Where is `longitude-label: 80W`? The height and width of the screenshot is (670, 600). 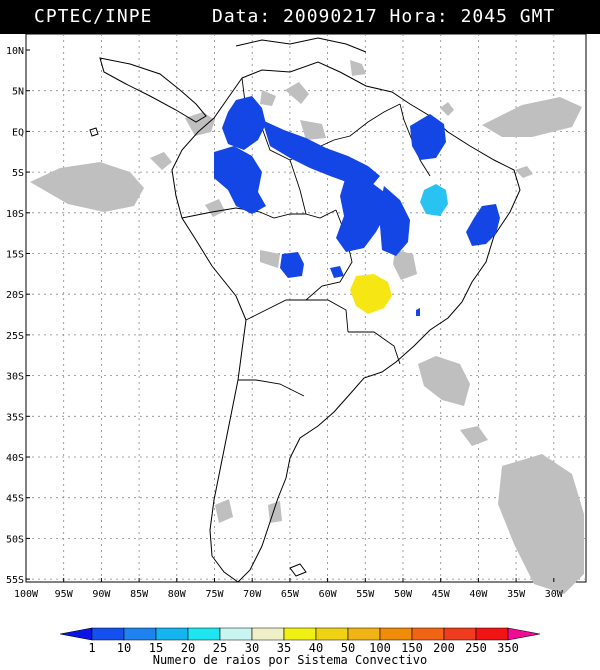
longitude-label: 80W is located at coordinates (177, 594).